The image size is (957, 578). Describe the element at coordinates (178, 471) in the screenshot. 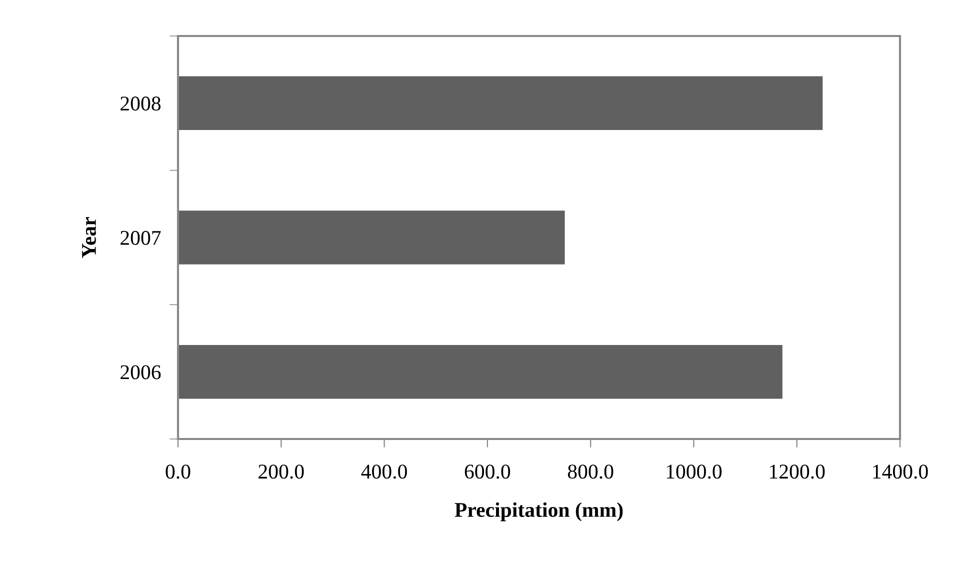

I see `x-tick-label: 0.0` at that location.